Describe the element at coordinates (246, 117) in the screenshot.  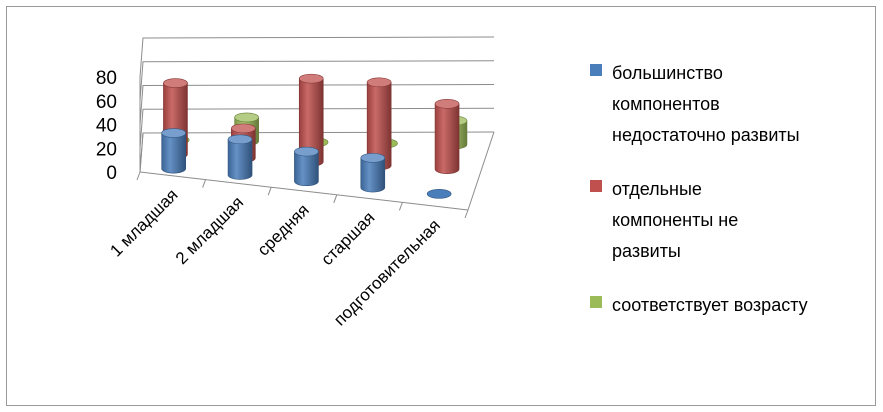
I see `bar-3-2-top` at that location.